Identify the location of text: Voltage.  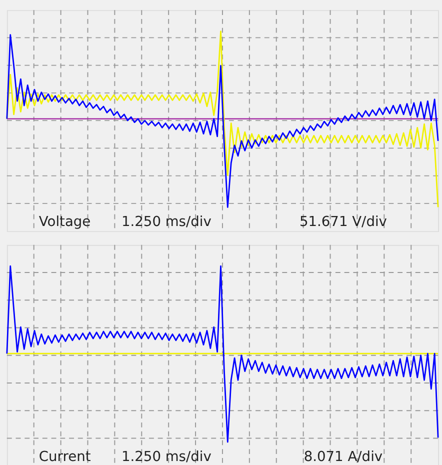
(64, 222).